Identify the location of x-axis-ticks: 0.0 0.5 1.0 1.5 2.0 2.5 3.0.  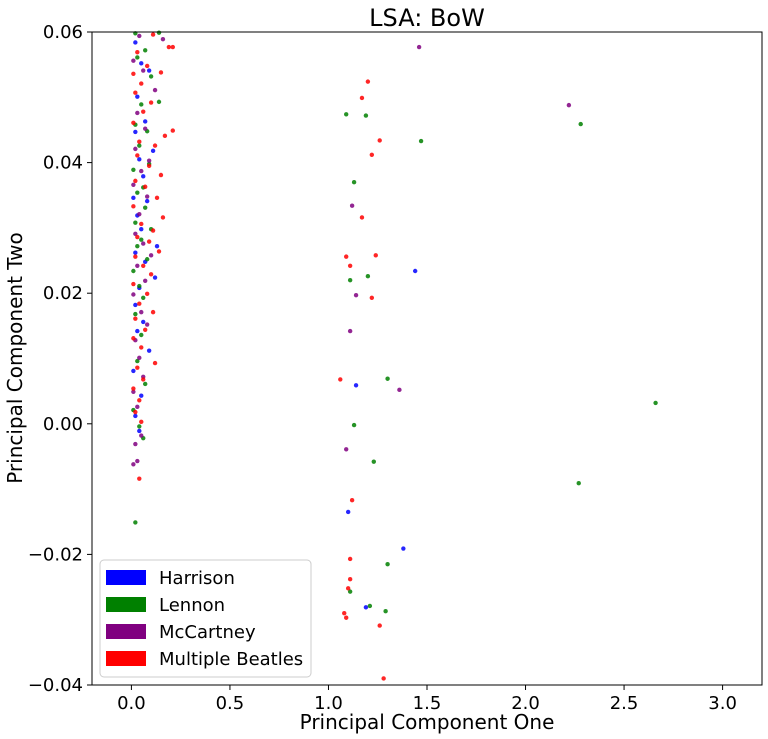
(427, 699).